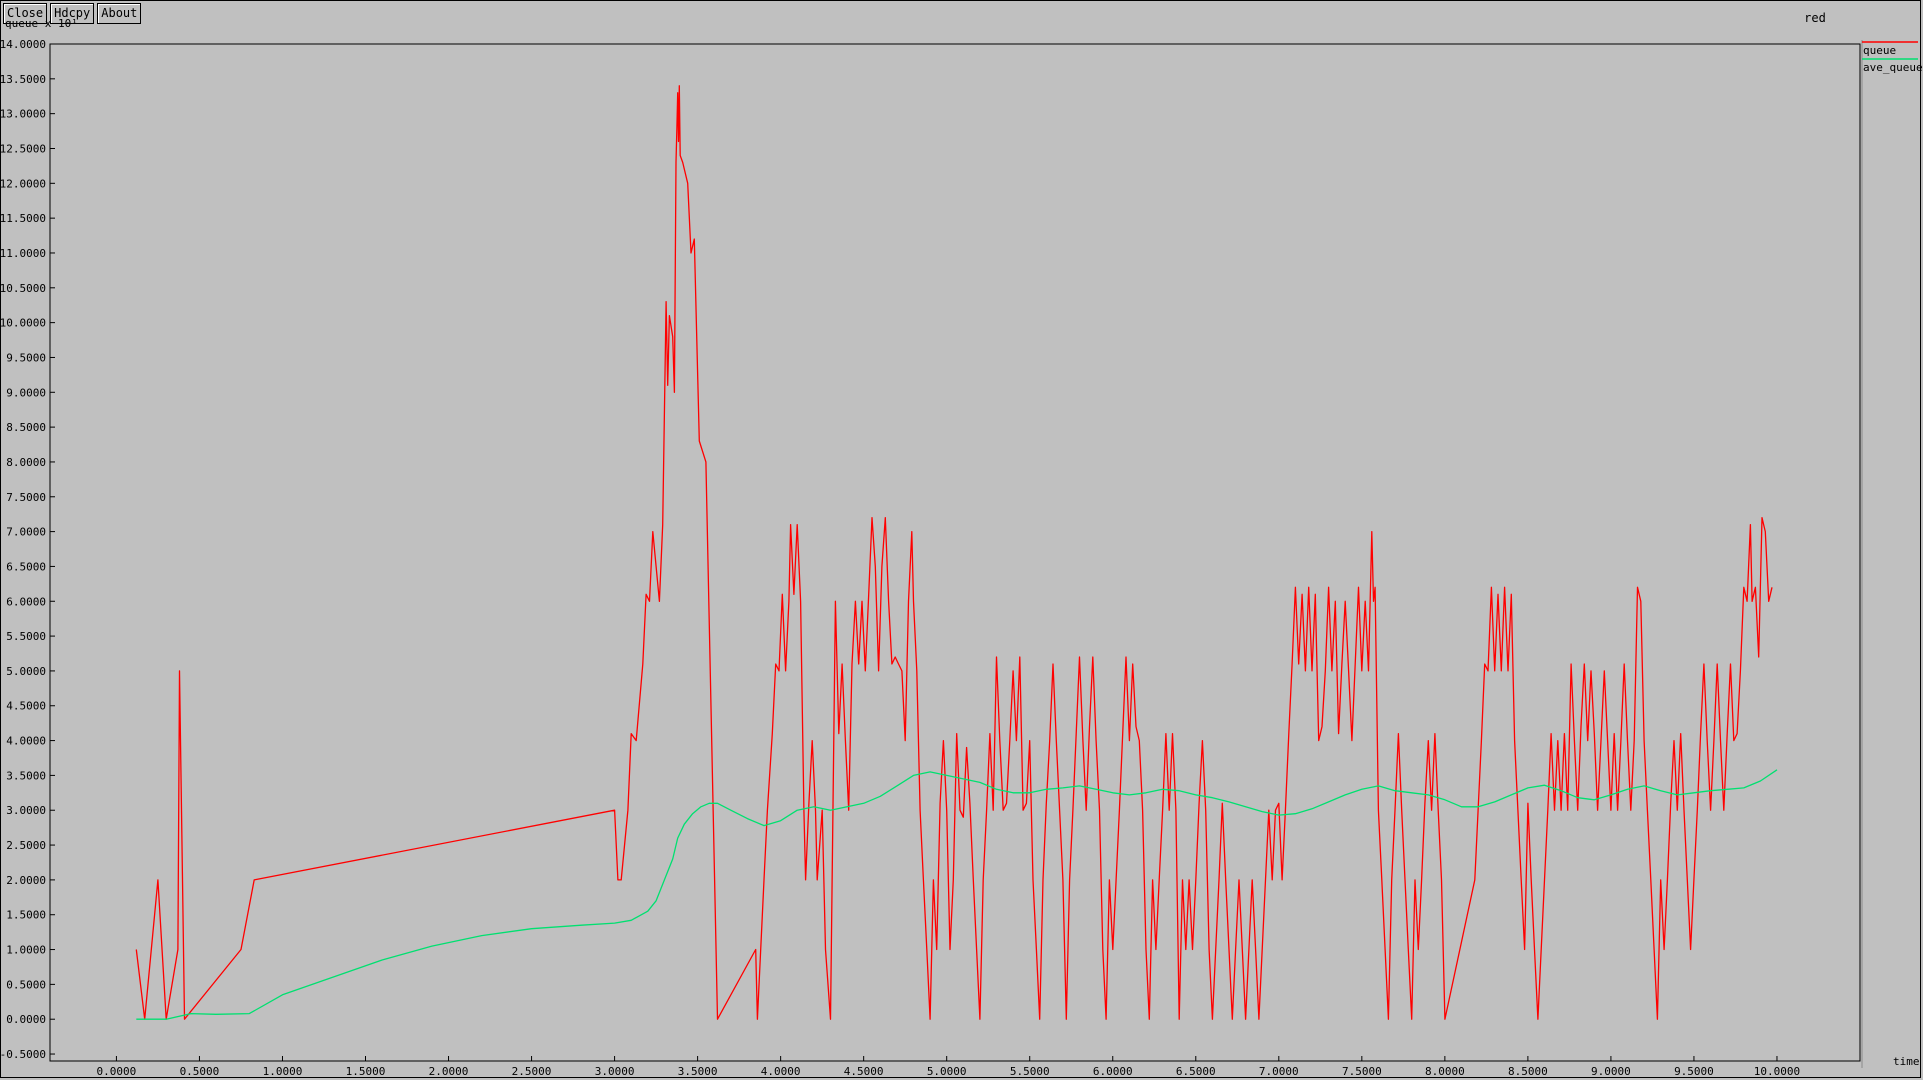 The image size is (1923, 1080). Describe the element at coordinates (26, 566) in the screenshot. I see `y-tick-label: 6.5000` at that location.